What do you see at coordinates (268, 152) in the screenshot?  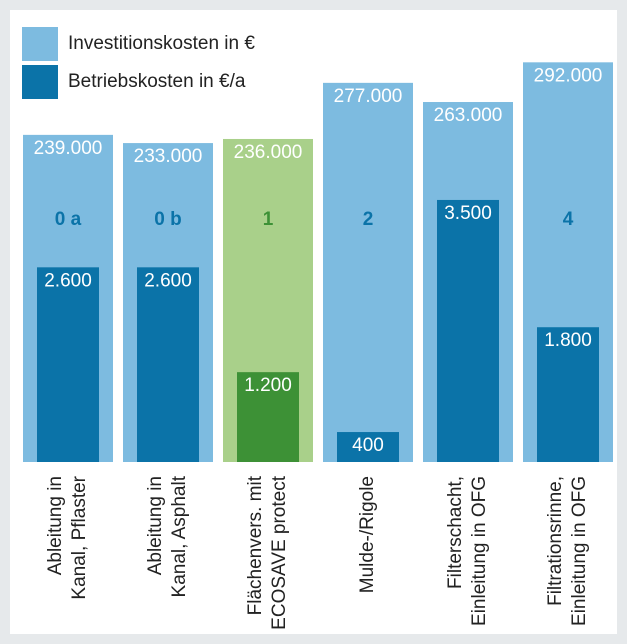 I see `value-label: 236.000` at bounding box center [268, 152].